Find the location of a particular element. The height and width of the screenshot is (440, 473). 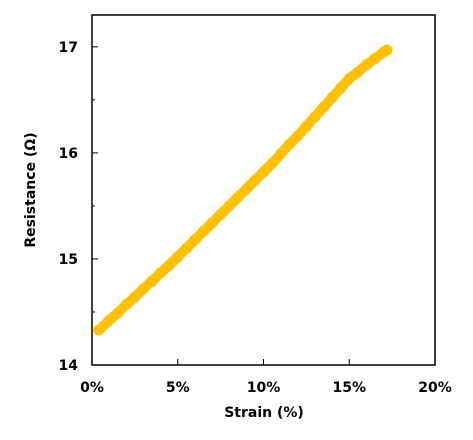

y-axis-title: Resistance (Ω) is located at coordinates (31, 189).